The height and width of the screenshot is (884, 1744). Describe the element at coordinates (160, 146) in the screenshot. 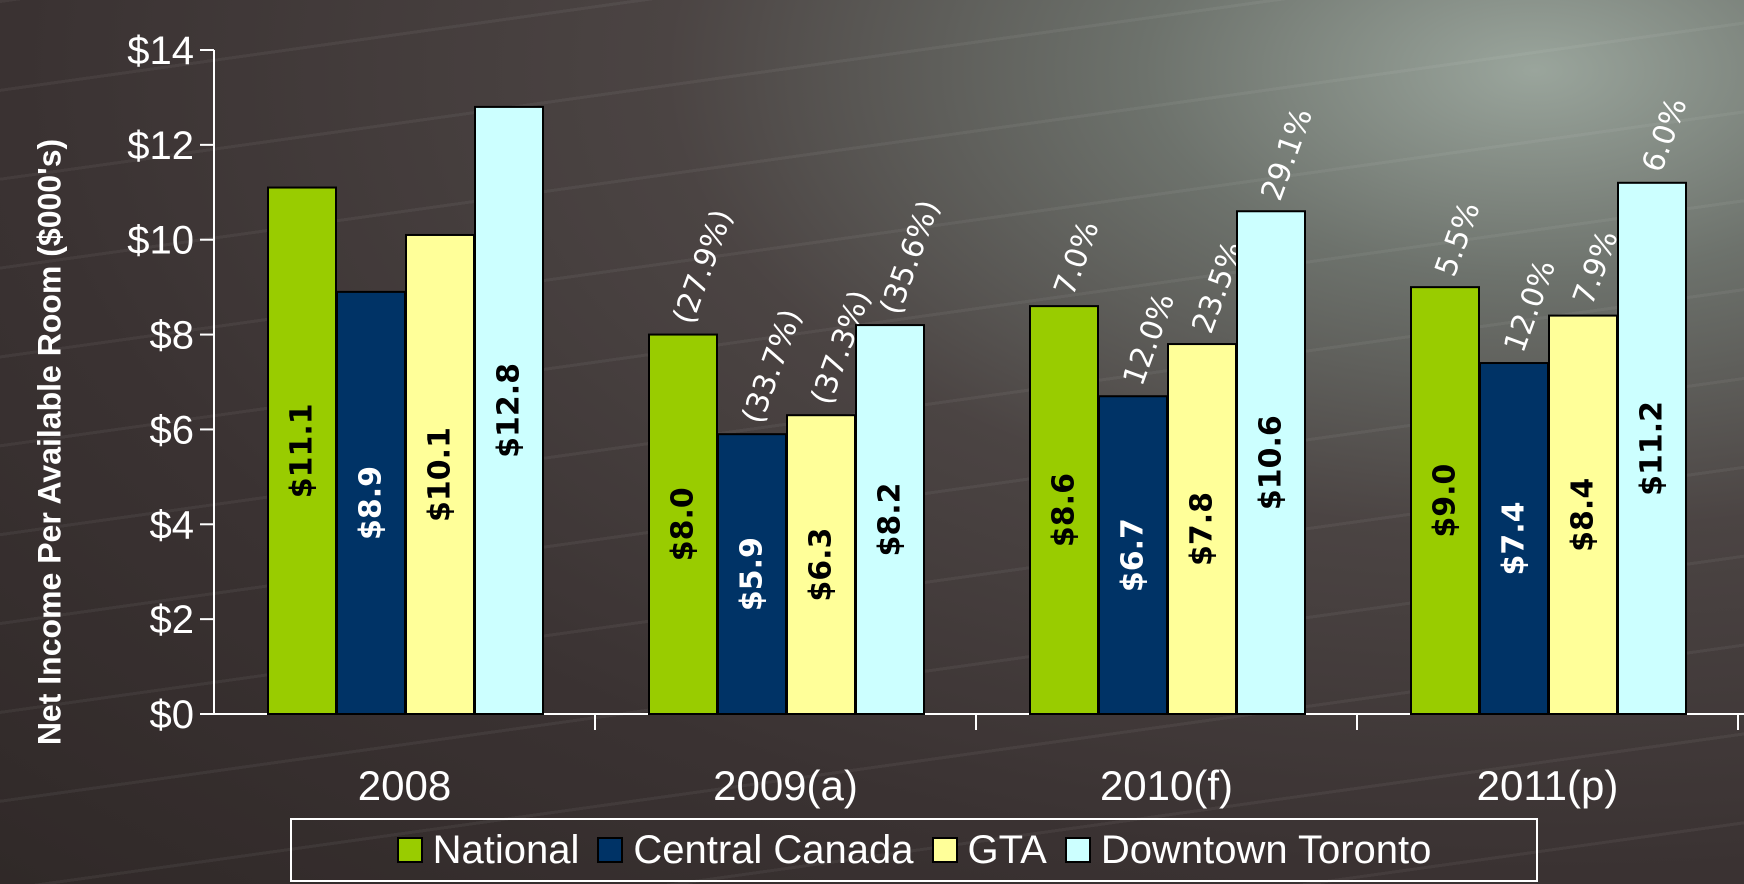

I see `y-tick-label: $12` at that location.